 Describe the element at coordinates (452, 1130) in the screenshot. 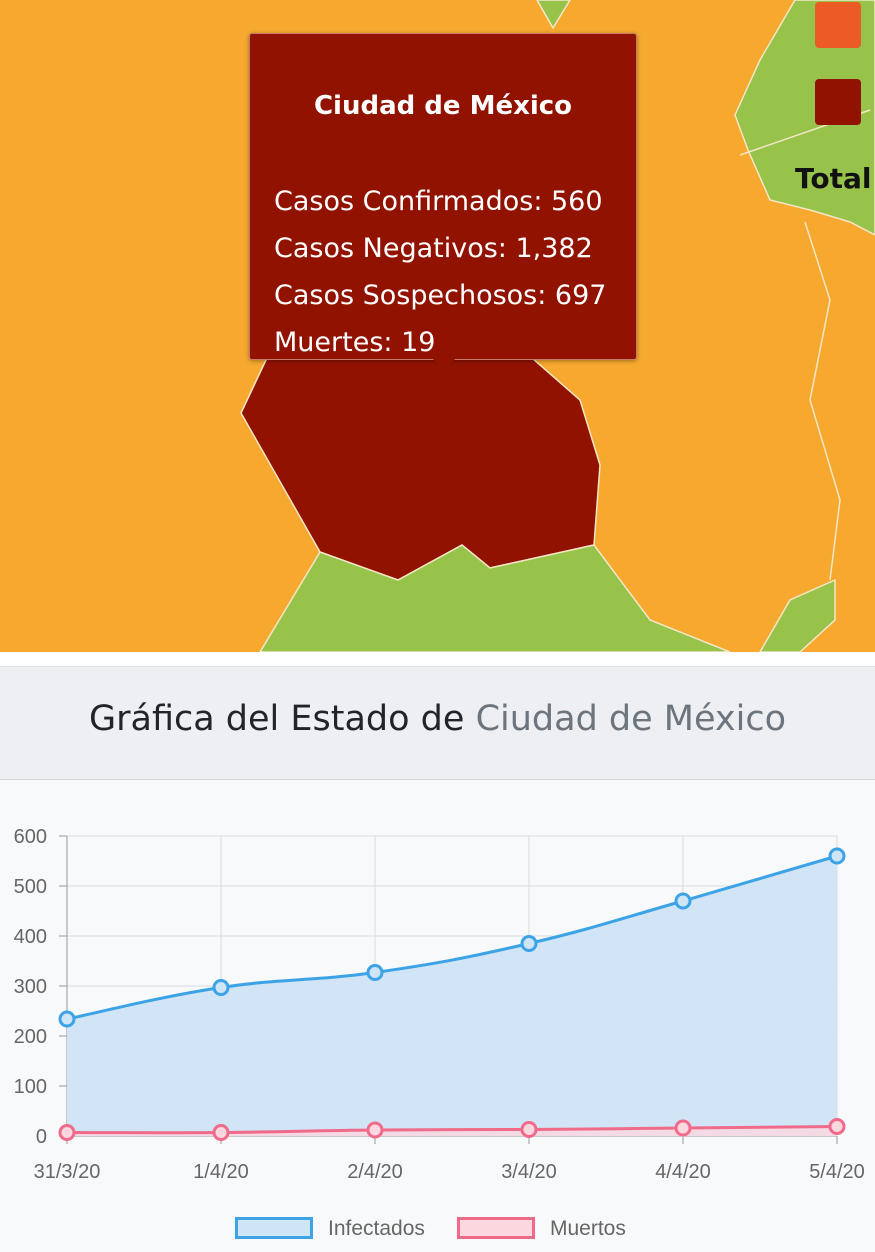

I see `series-line-muertos` at that location.